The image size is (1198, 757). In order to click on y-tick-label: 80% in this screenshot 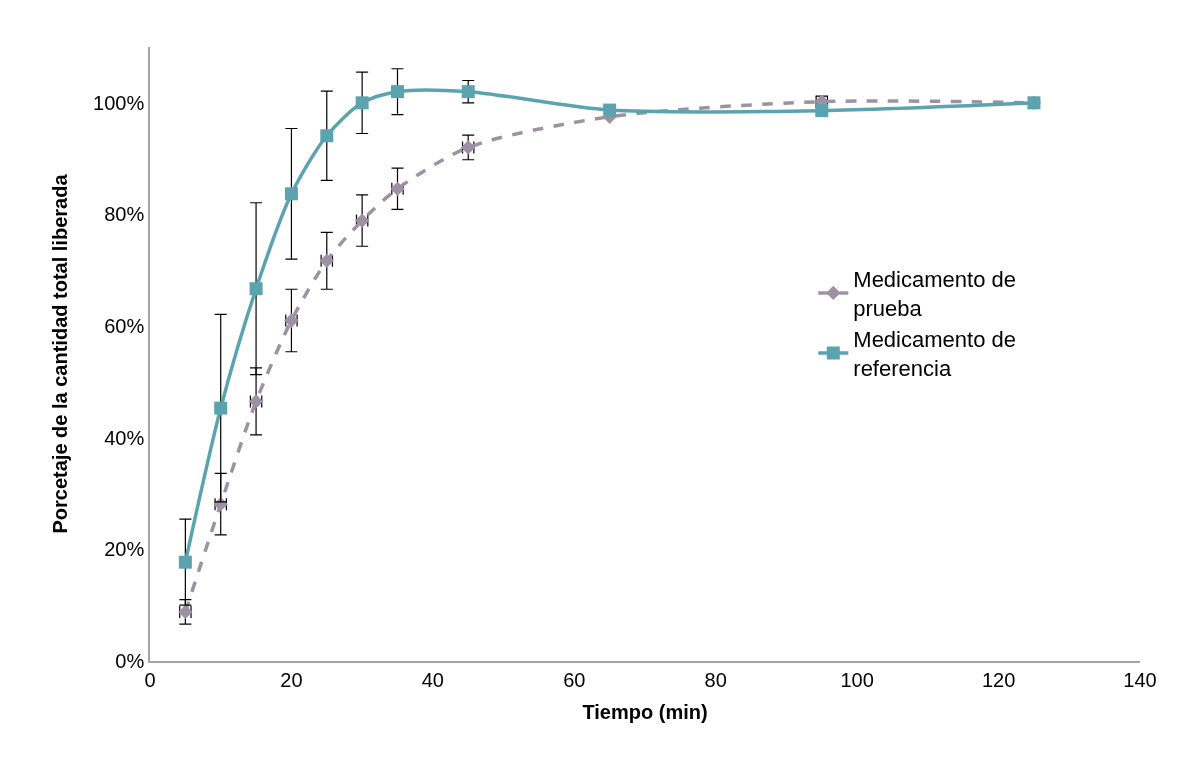, I will do `click(124, 214)`.